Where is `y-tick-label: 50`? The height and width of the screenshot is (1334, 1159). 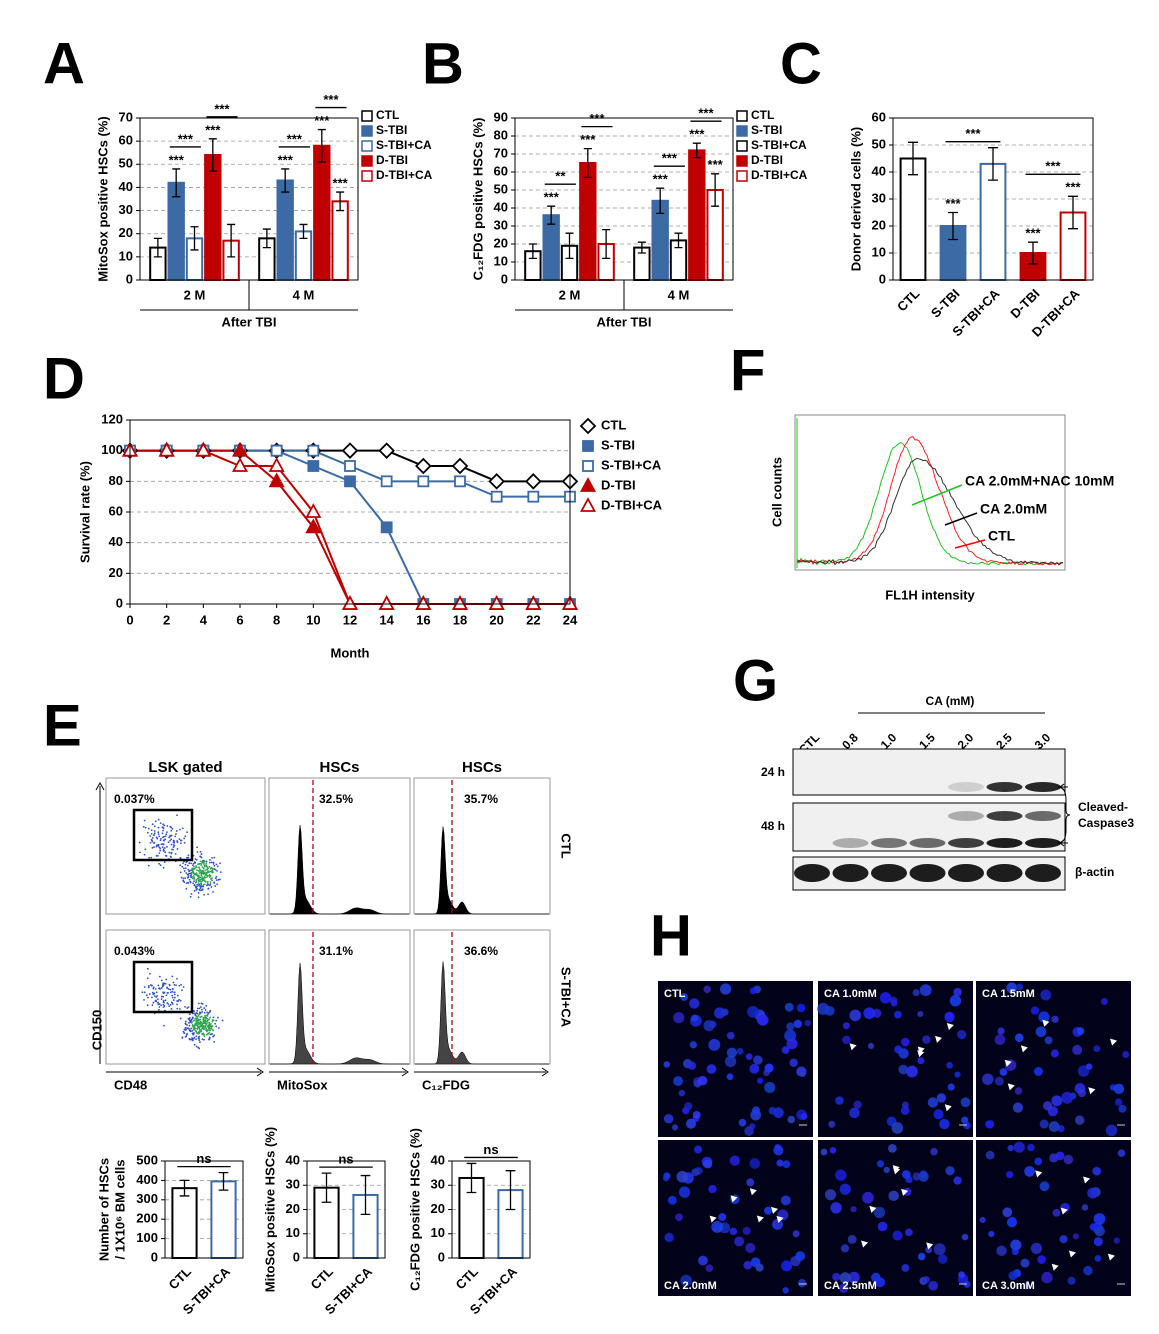 y-tick-label: 50 is located at coordinates (126, 163).